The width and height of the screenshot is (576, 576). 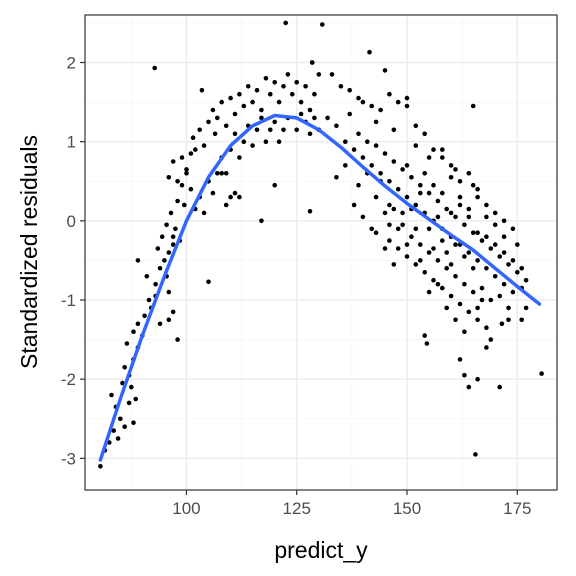 I want to click on y-tick-label: 1, so click(x=71, y=142).